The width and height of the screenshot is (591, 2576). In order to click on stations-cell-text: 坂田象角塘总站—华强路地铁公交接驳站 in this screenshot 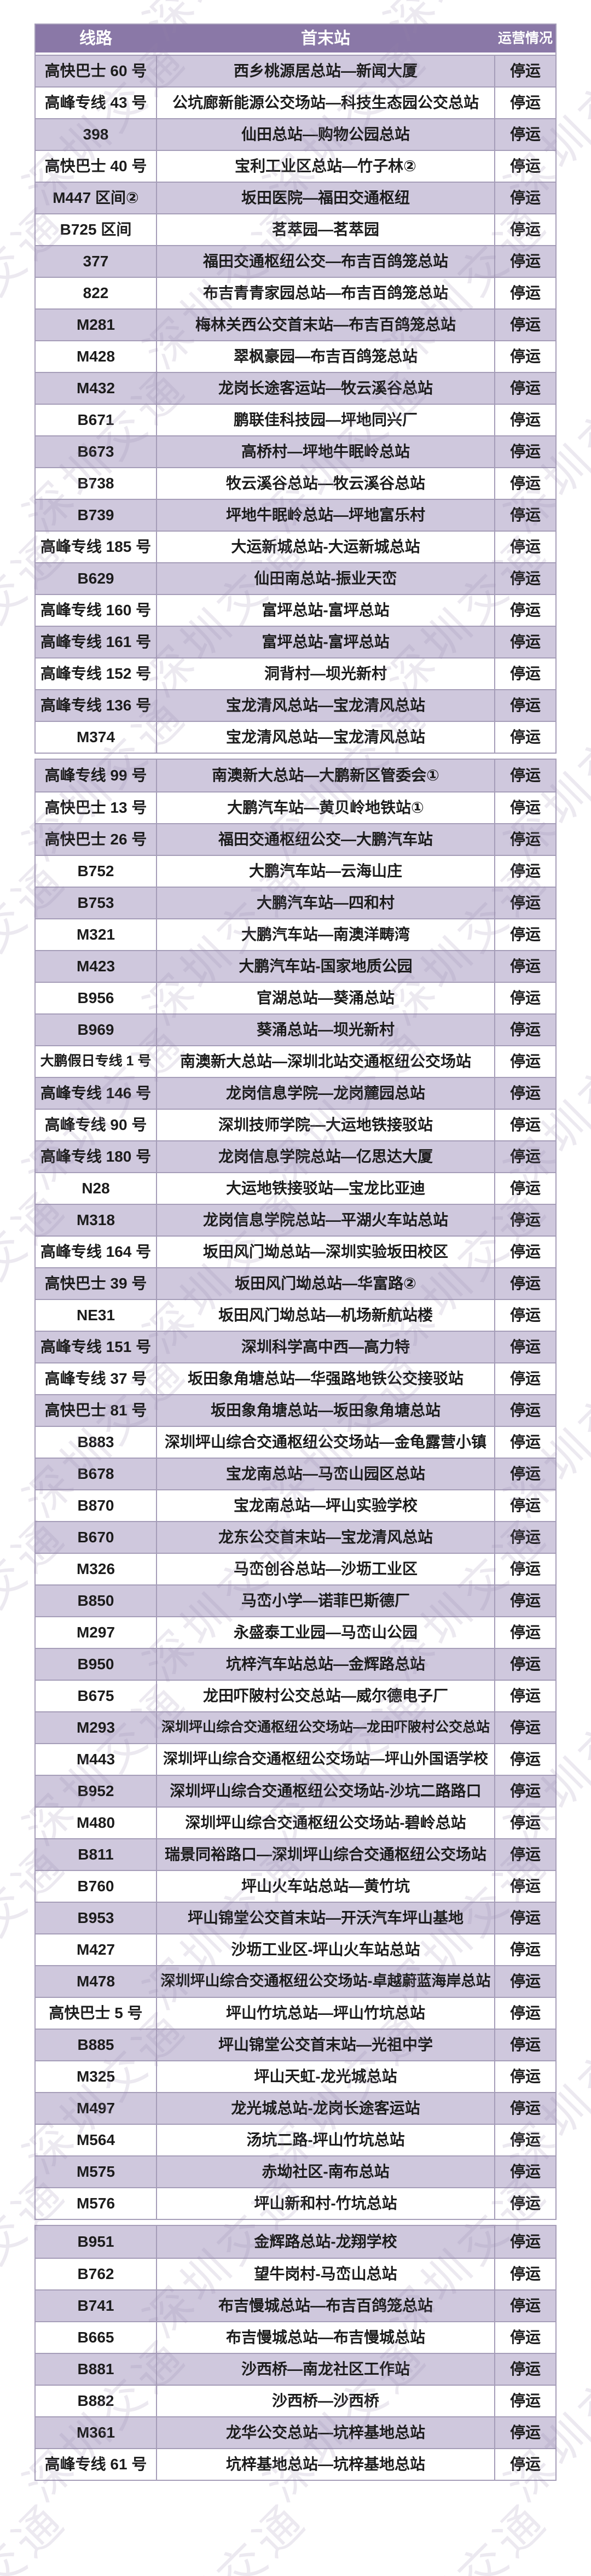, I will do `click(325, 1378)`.